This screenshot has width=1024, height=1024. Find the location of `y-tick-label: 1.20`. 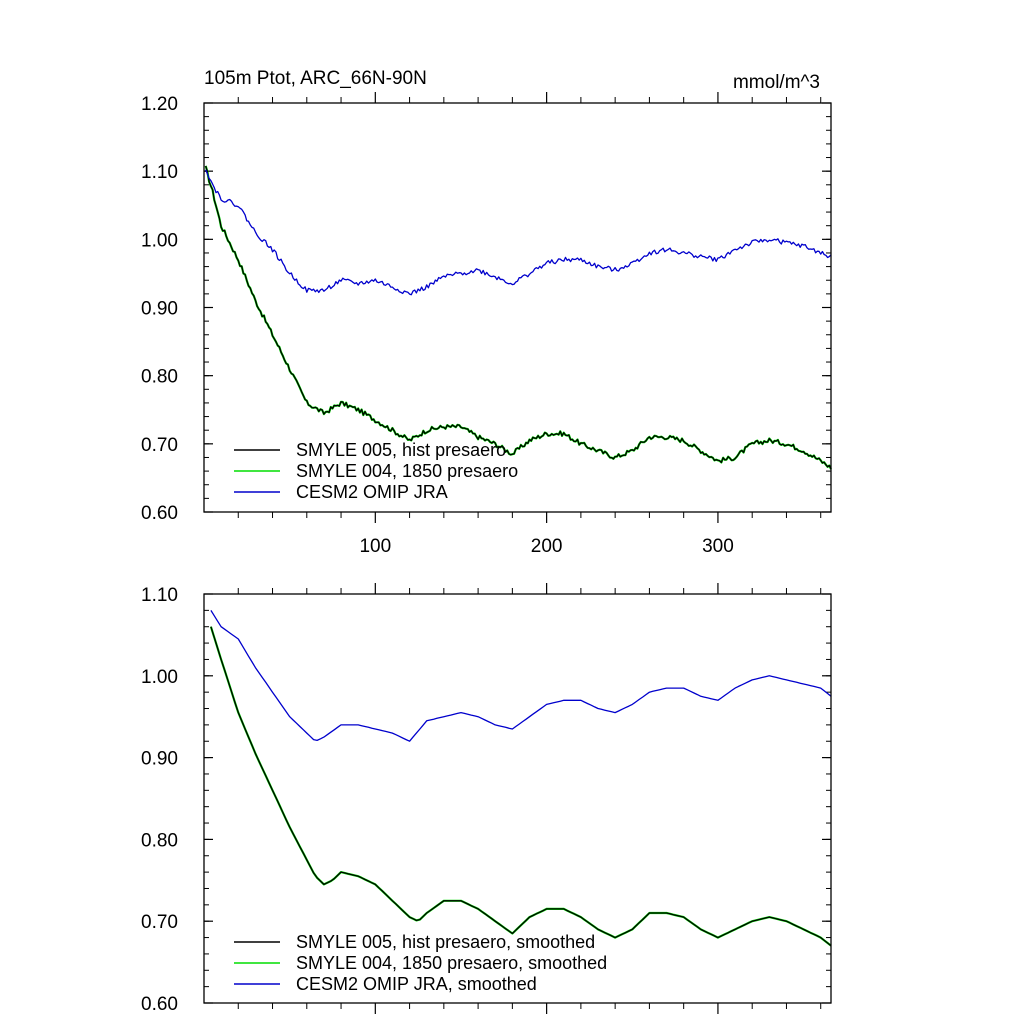

y-tick-label: 1.20 is located at coordinates (159, 104).